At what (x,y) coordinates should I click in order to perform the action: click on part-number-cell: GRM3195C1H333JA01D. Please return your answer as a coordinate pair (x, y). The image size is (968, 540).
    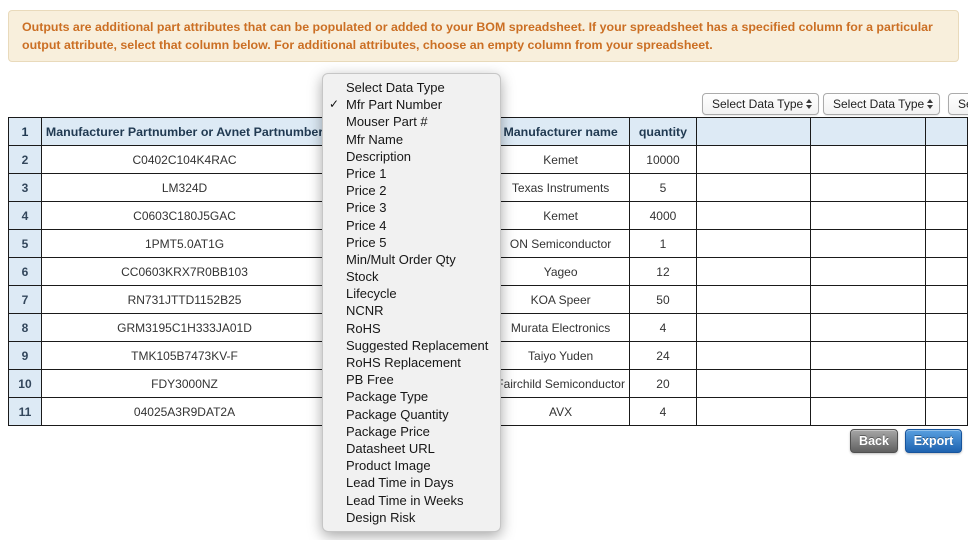
    Looking at the image, I should click on (184, 327).